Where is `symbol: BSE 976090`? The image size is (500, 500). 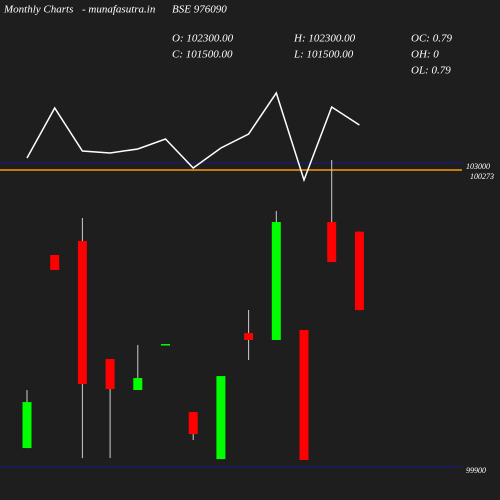
symbol: BSE 976090 is located at coordinates (199, 10).